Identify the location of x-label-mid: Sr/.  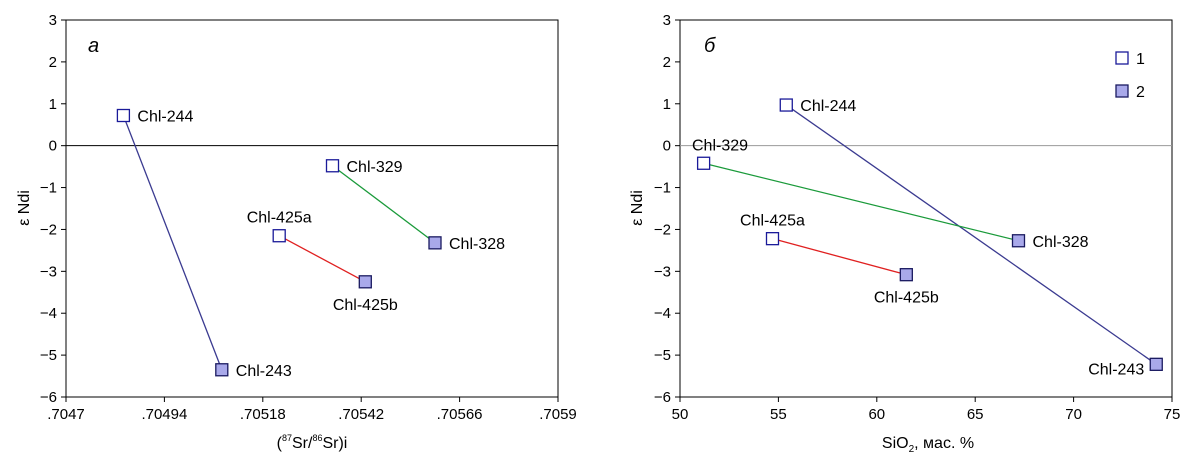
(302, 443).